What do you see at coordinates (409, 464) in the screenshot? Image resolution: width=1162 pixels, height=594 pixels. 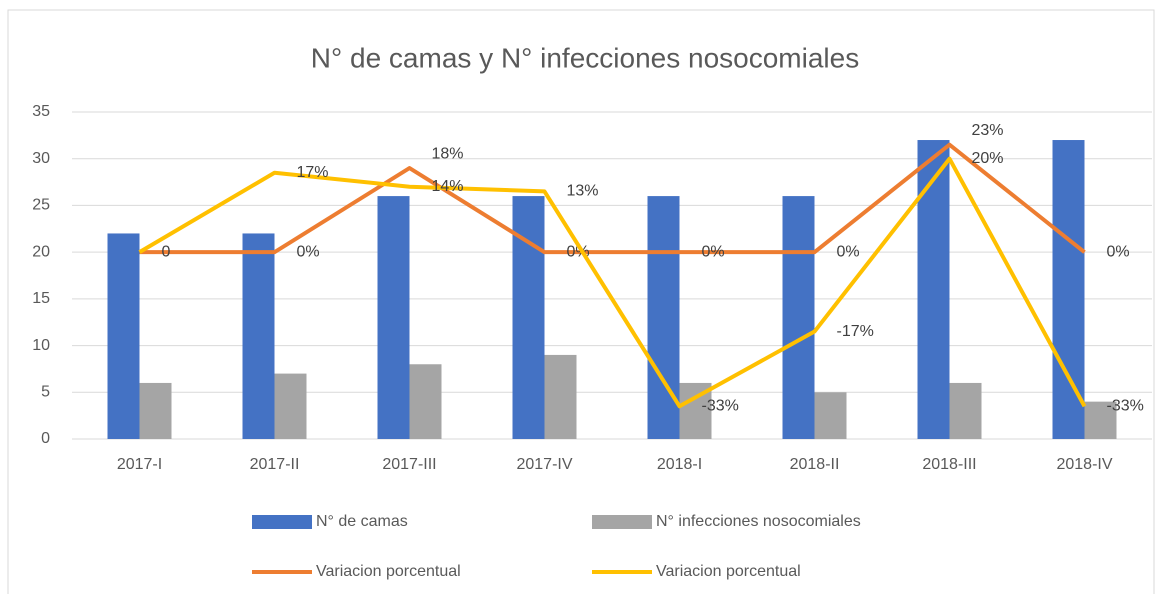 I see `x-tick-label: 2017-III` at bounding box center [409, 464].